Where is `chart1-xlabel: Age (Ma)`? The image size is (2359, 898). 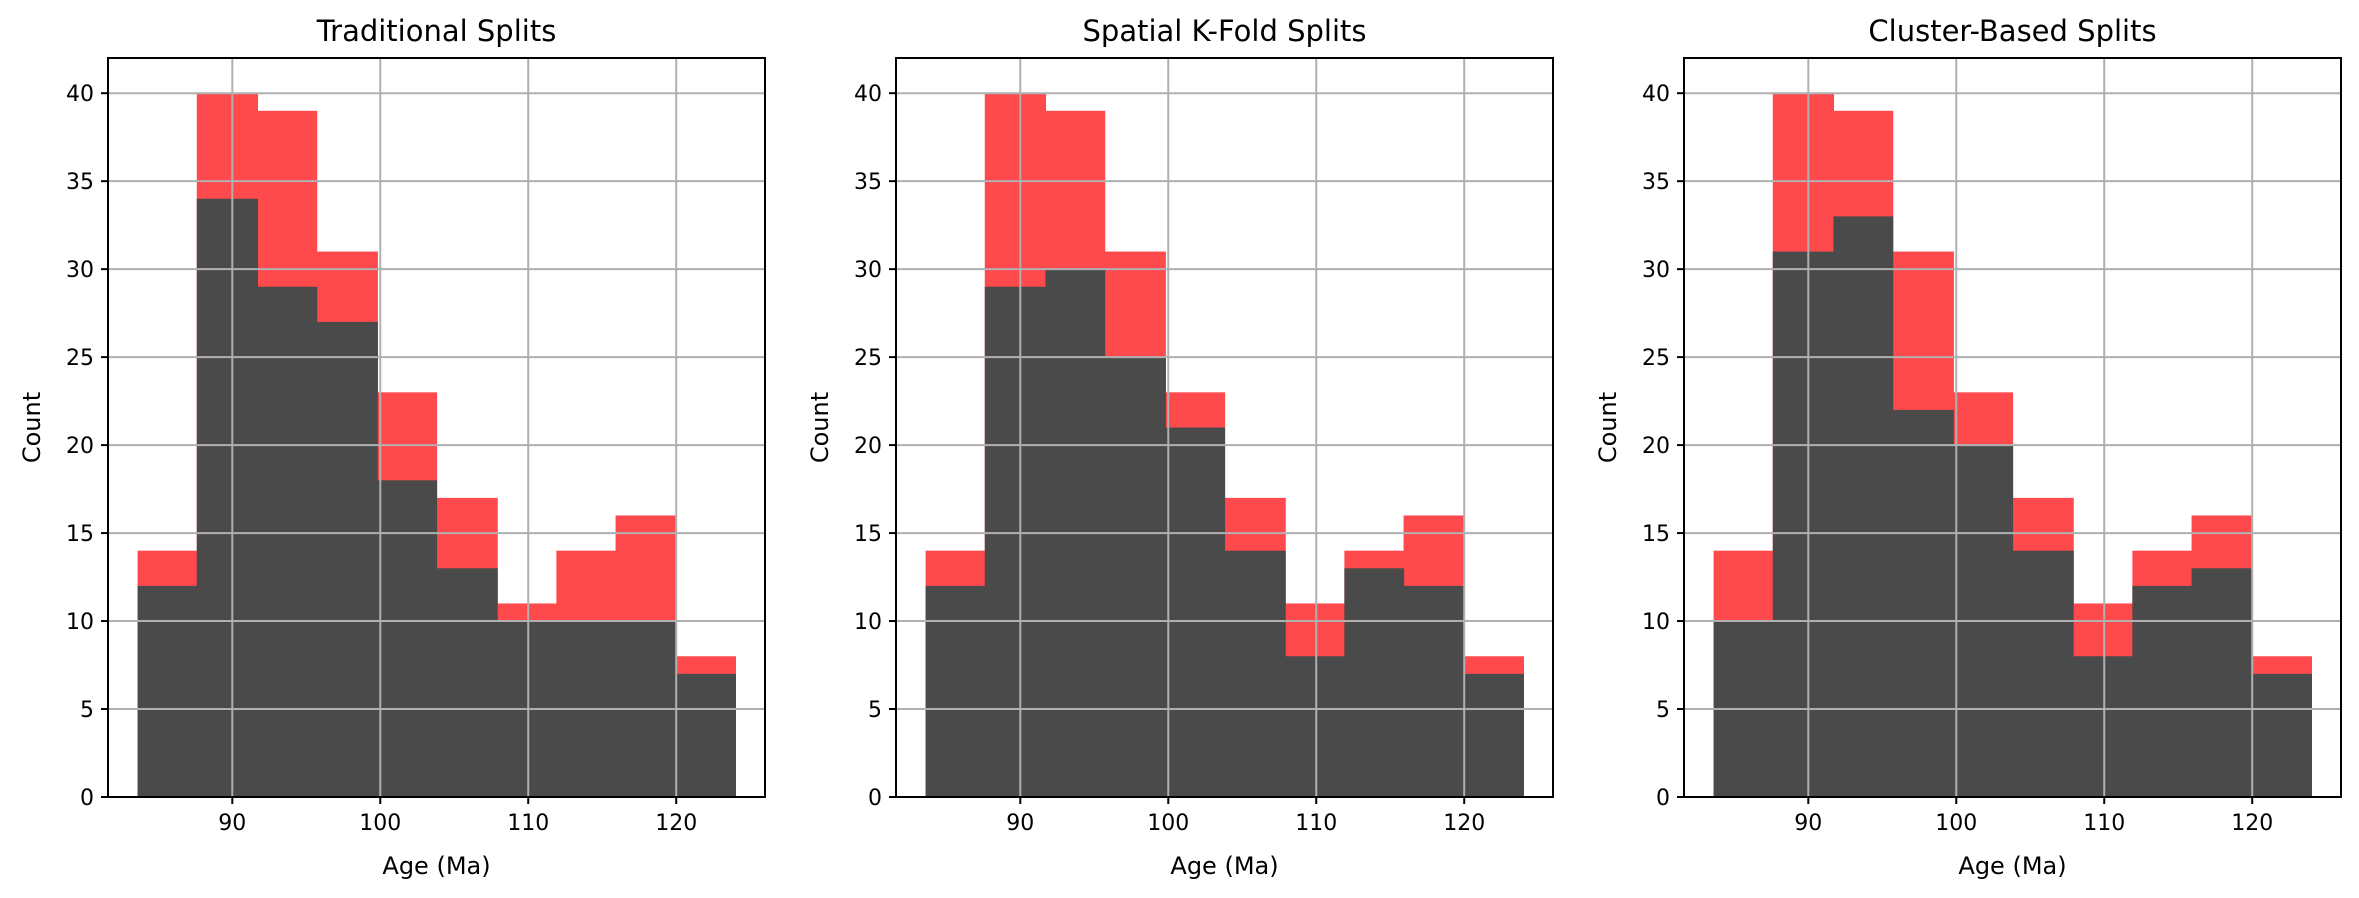
chart1-xlabel: Age (Ma) is located at coordinates (1224, 866).